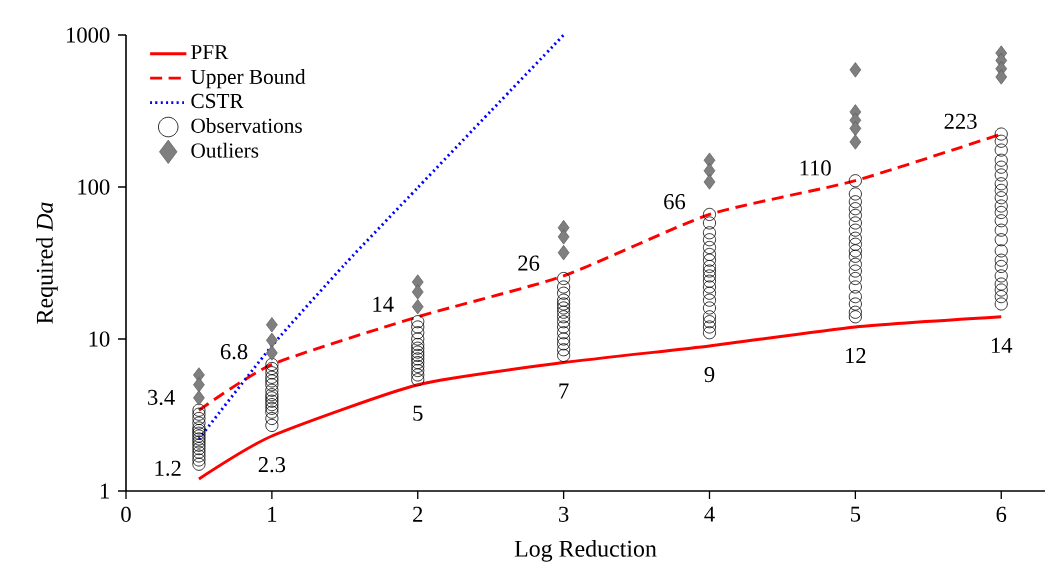 Image resolution: width=1058 pixels, height=588 pixels. I want to click on x-axis-title: Log Reduction, so click(585, 550).